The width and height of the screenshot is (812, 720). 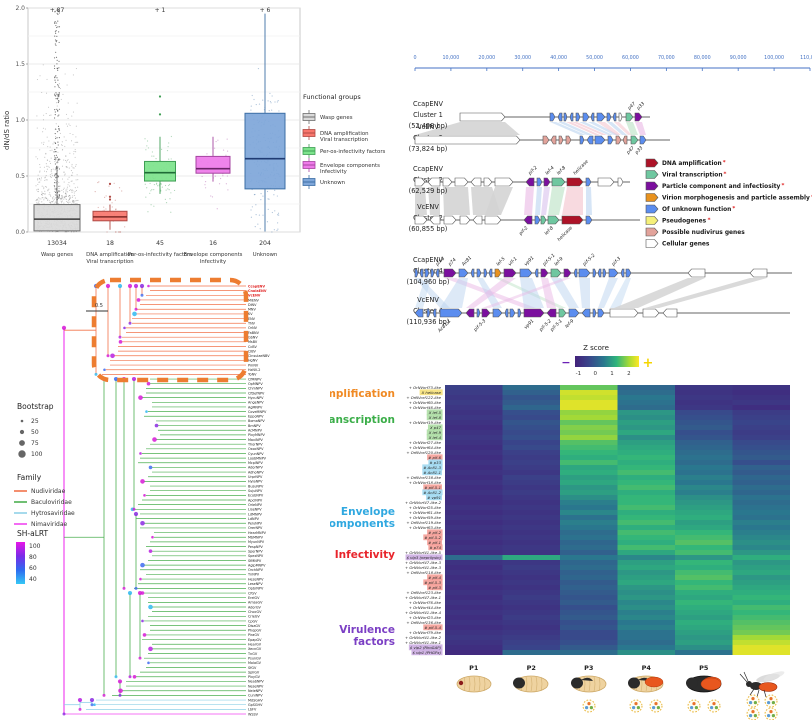 What do you see at coordinates (425, 527) in the screenshot?
I see `row-label: + OrNVorf63-like` at bounding box center [425, 527].